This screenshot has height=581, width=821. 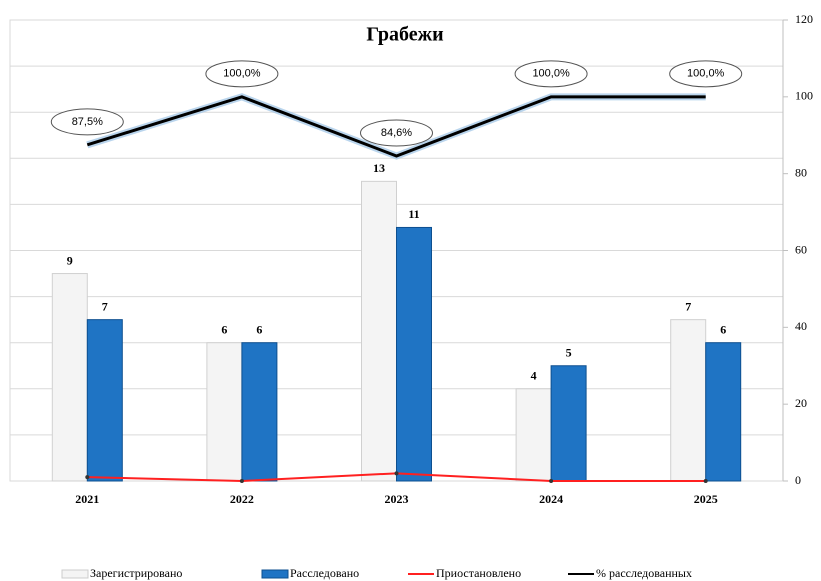 I want to click on y2-tick-label: 60, so click(x=801, y=249).